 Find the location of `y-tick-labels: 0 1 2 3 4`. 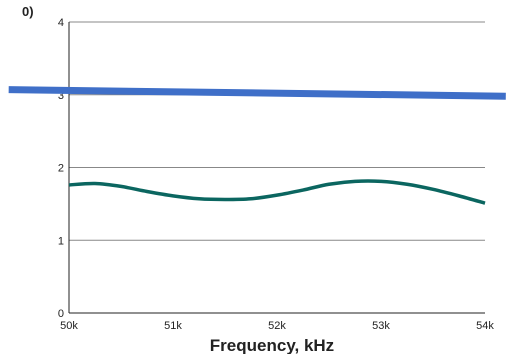

y-tick-labels: 0 1 2 3 4 is located at coordinates (61, 168).